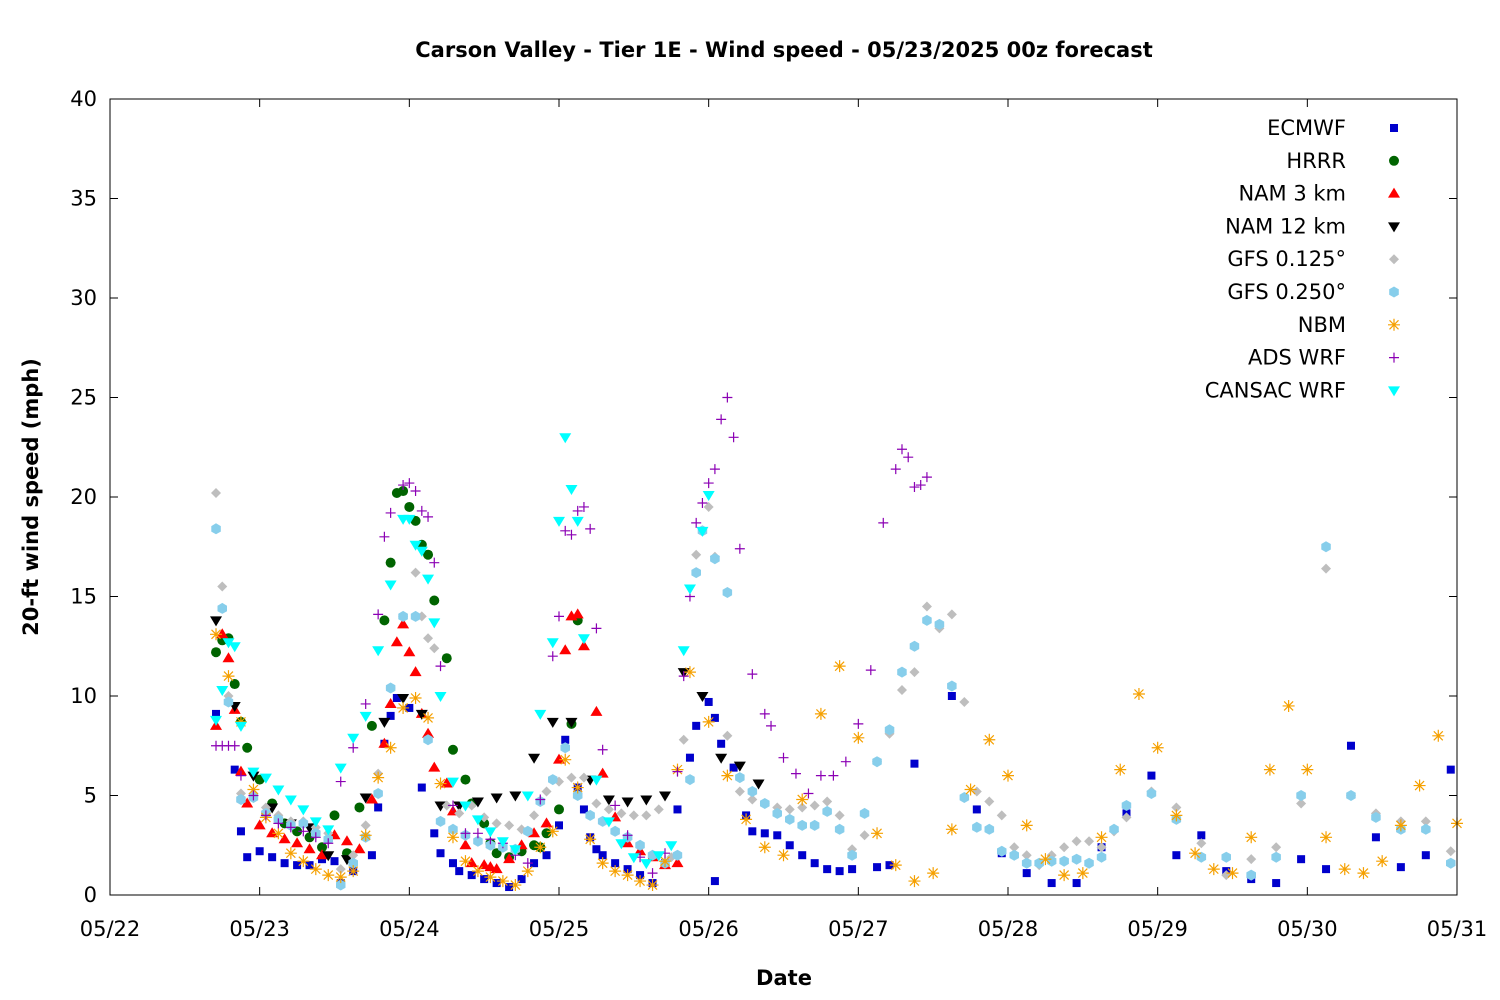 The image size is (1500, 1000). Describe the element at coordinates (858, 929) in the screenshot. I see `x-tick-label: 05/27` at that location.